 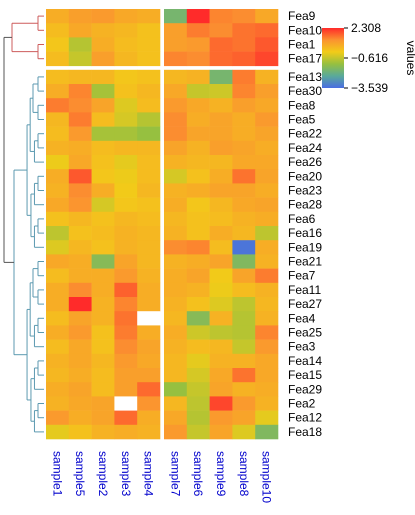 What do you see at coordinates (305, 162) in the screenshot?
I see `row-label: Fea26` at bounding box center [305, 162].